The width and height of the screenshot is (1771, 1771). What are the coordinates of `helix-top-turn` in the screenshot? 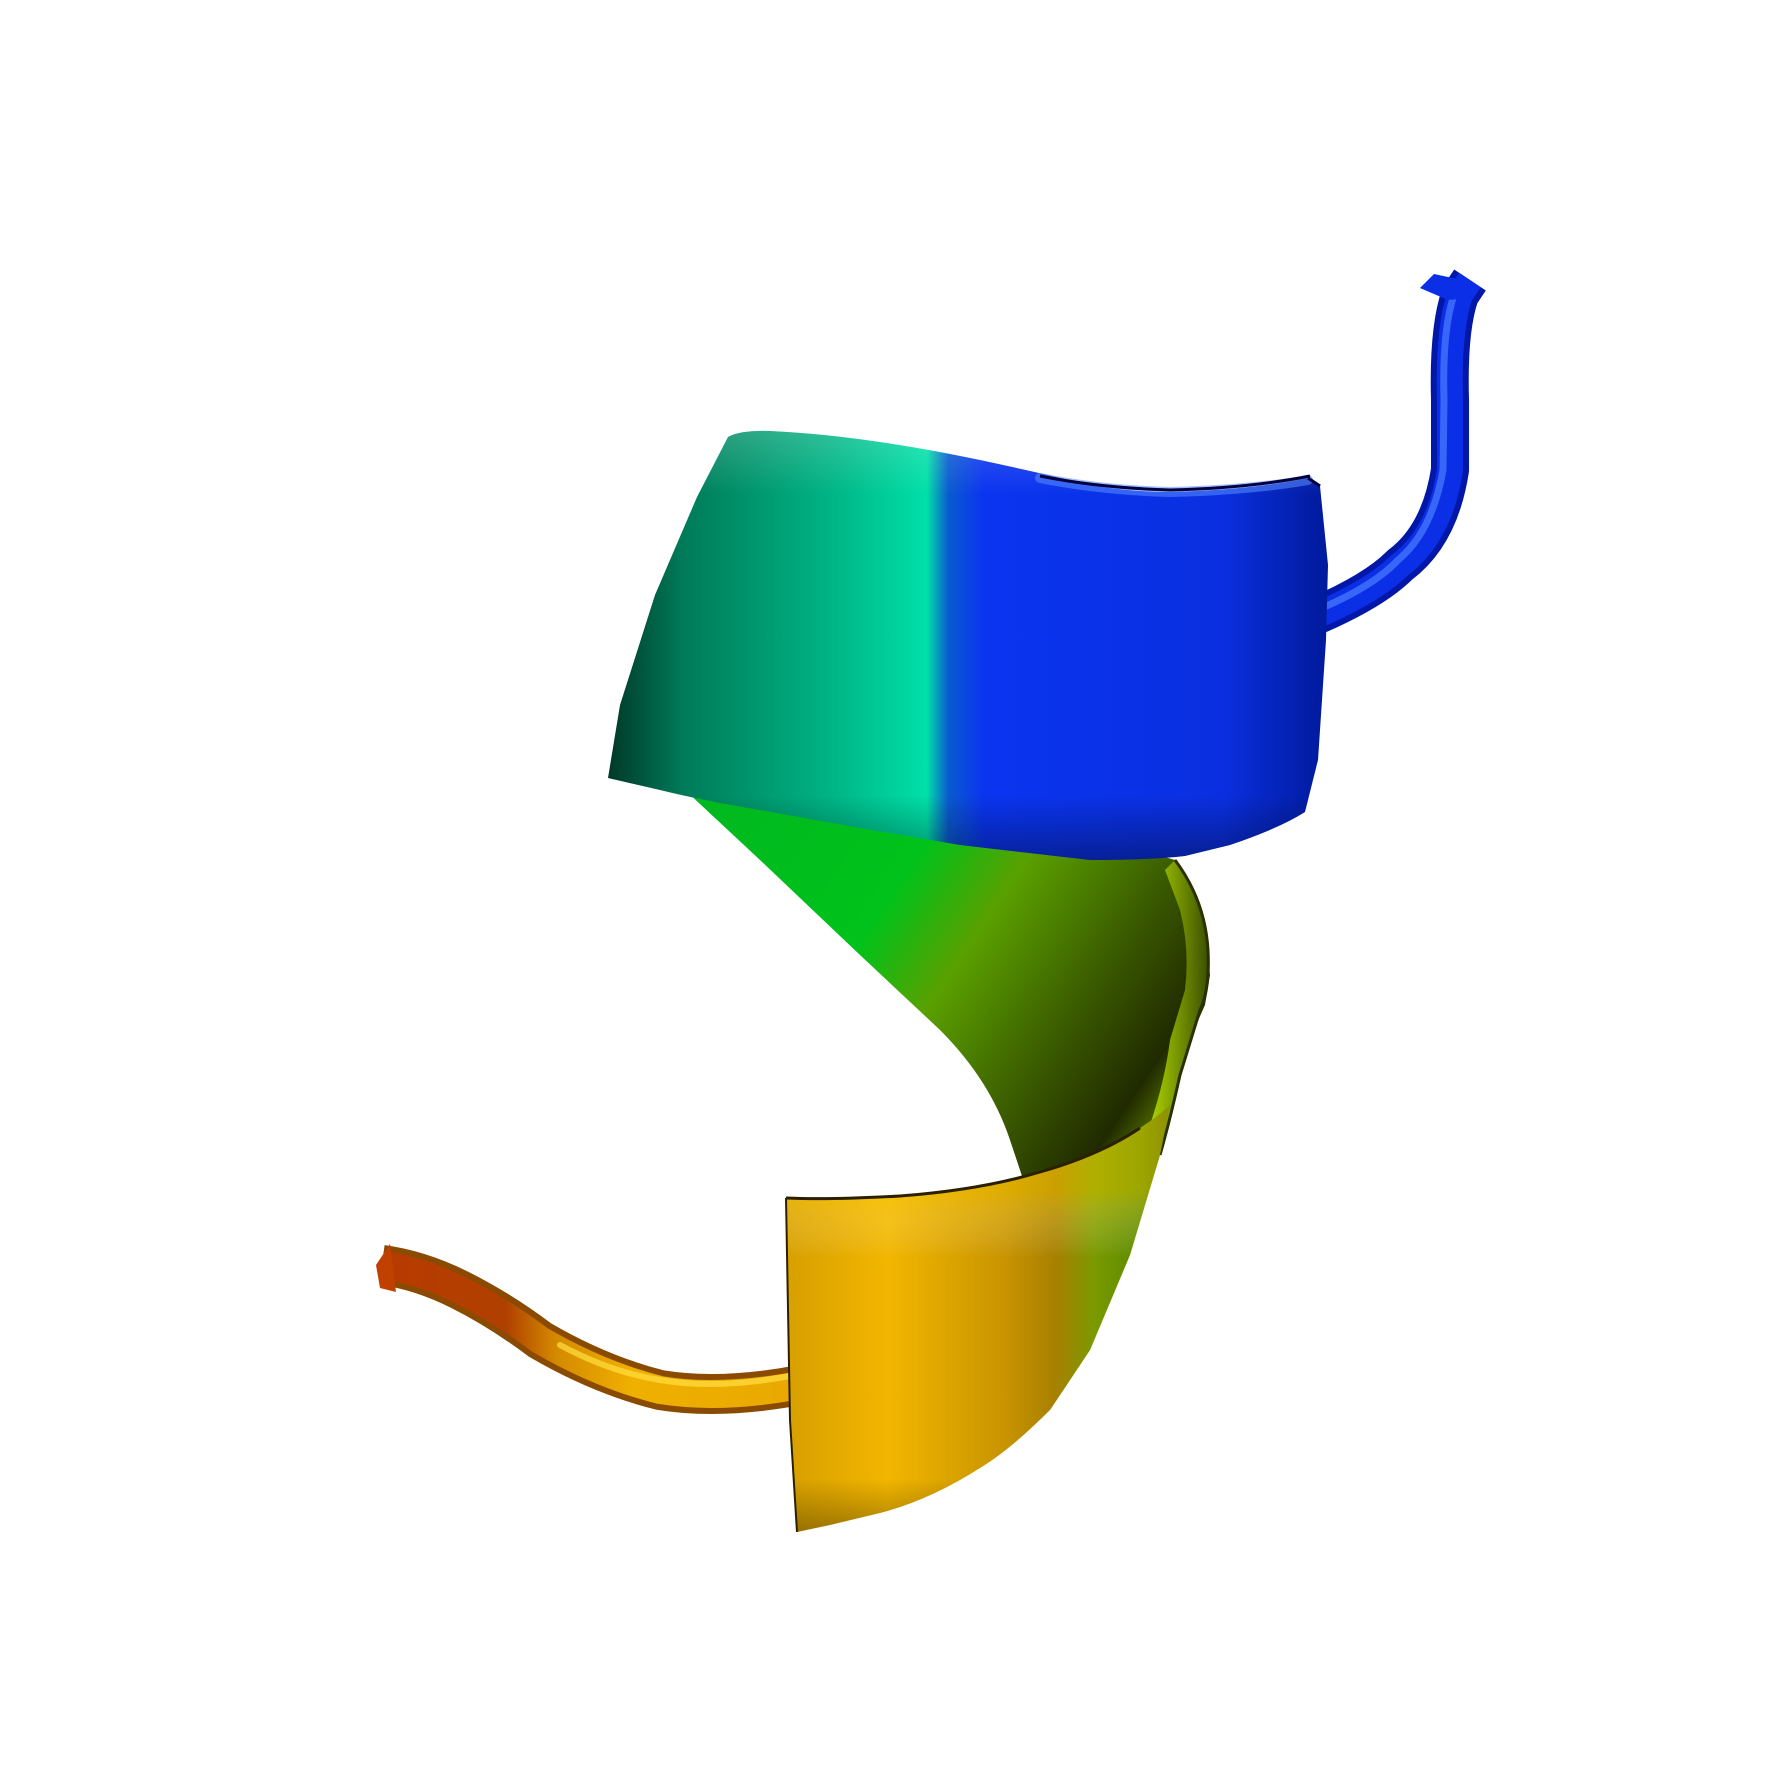 It's located at (968, 645).